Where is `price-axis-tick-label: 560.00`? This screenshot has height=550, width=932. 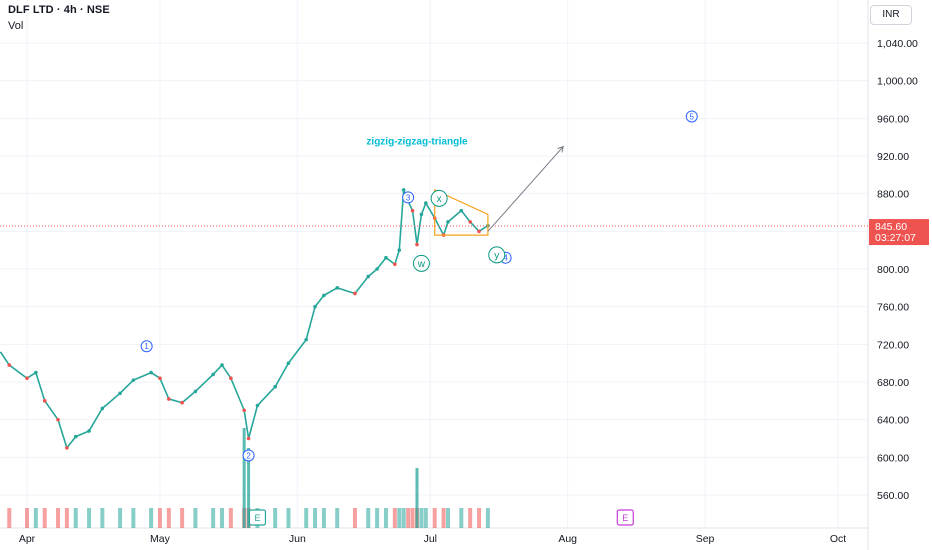 price-axis-tick-label: 560.00 is located at coordinates (893, 496).